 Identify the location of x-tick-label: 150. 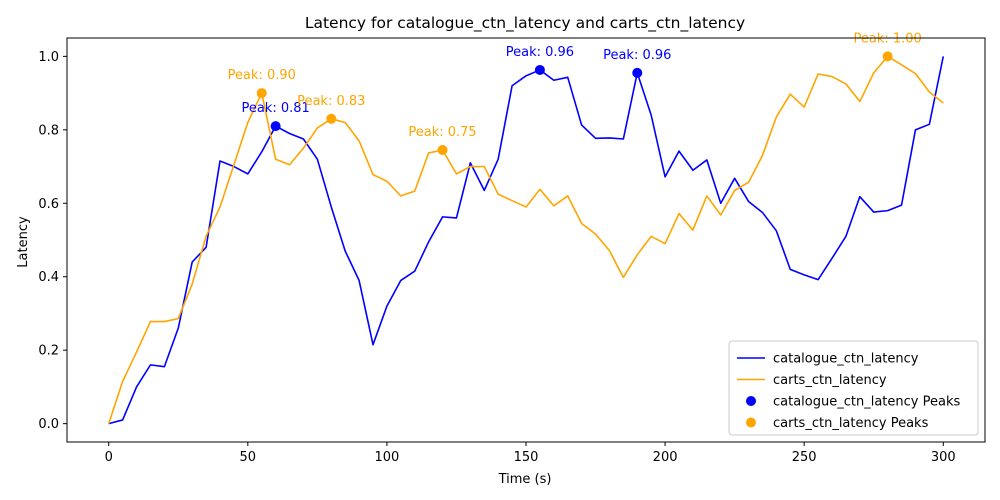
(526, 457).